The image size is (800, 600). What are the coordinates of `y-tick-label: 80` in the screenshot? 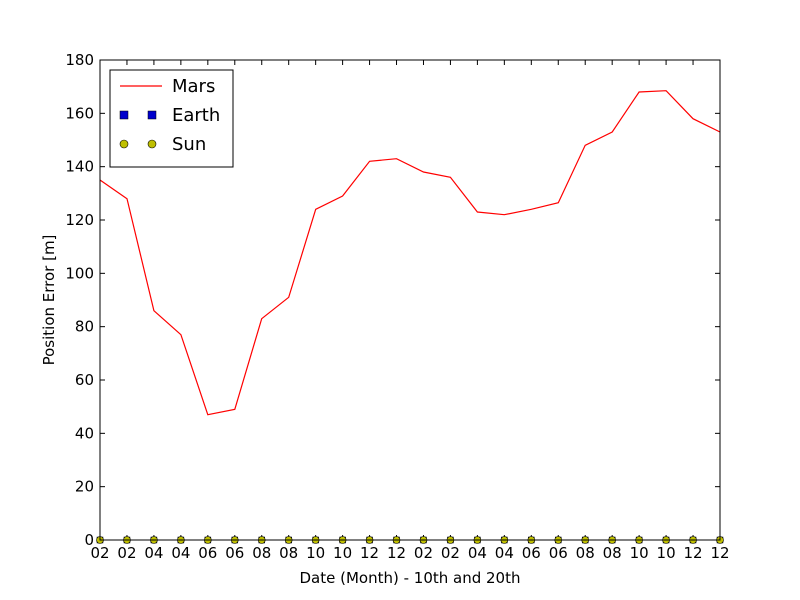 It's located at (84, 327).